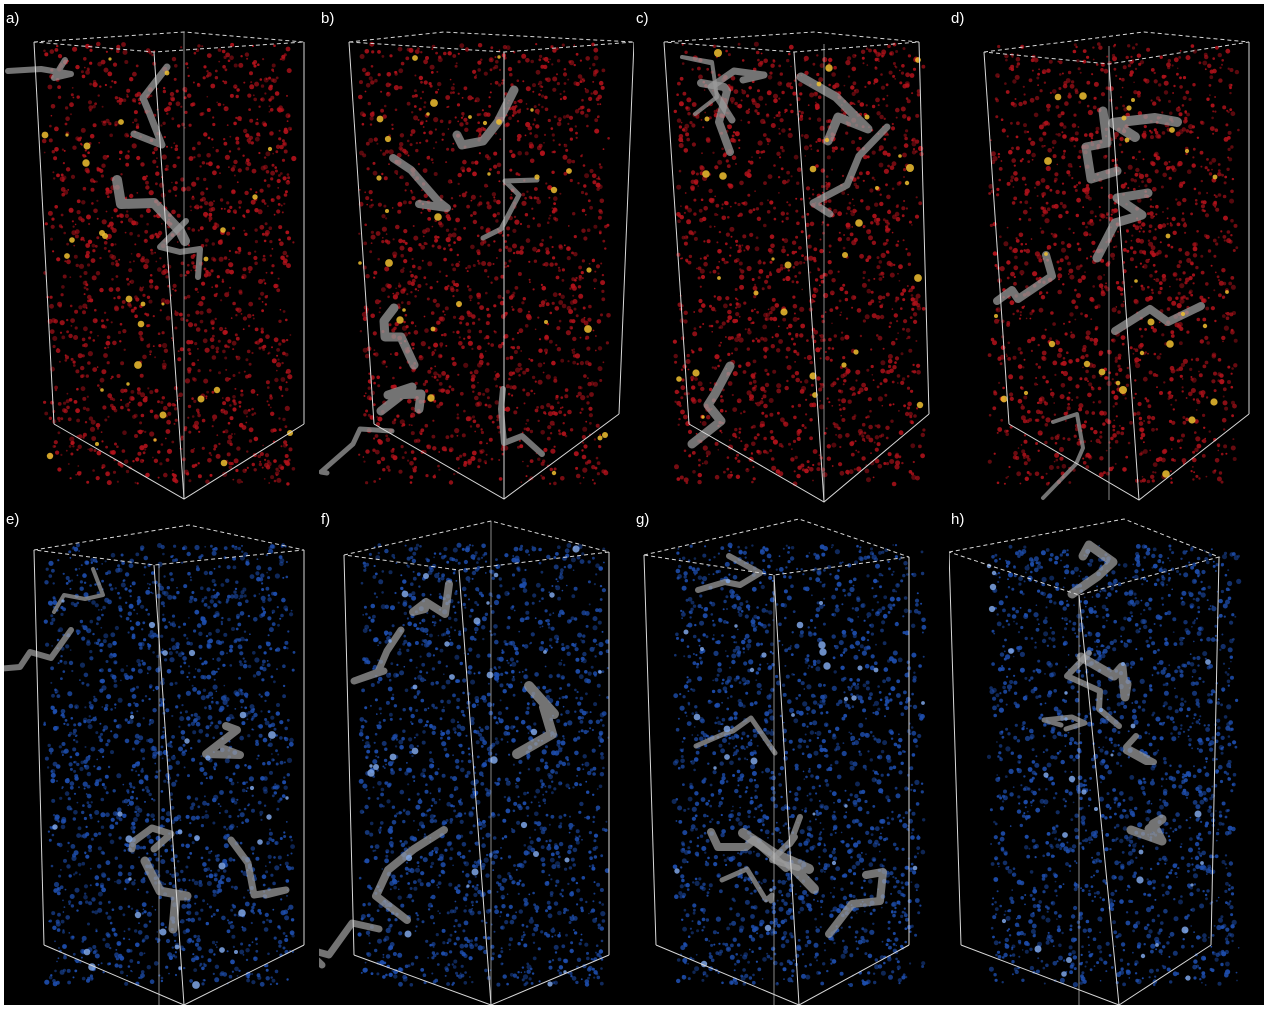 This screenshot has height=1009, width=1268. Describe the element at coordinates (179, 461) in the screenshot. I see `box-bottom-edge` at that location.